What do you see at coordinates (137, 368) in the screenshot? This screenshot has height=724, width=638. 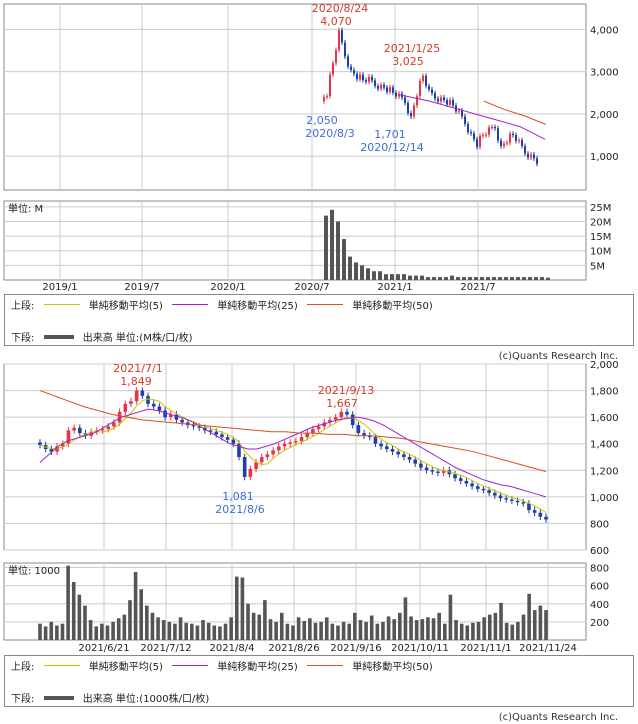 I see `annotation-date: 2021/7/1` at bounding box center [137, 368].